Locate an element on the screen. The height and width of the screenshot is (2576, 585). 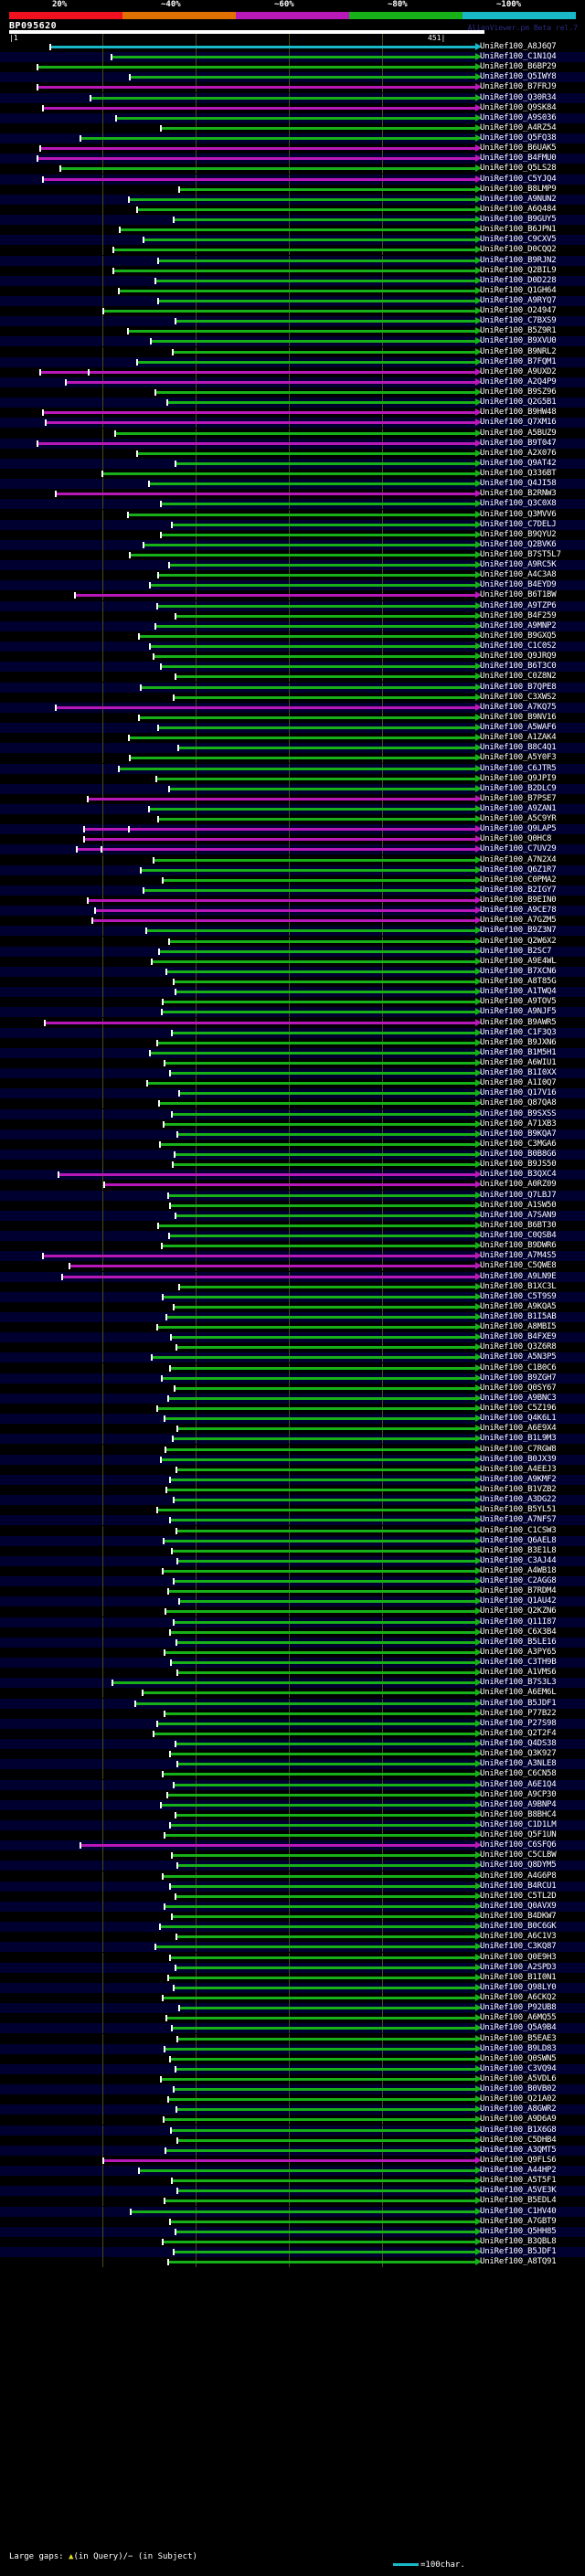
subject-label: UniRef100_A8GWR2 is located at coordinates (518, 2109).